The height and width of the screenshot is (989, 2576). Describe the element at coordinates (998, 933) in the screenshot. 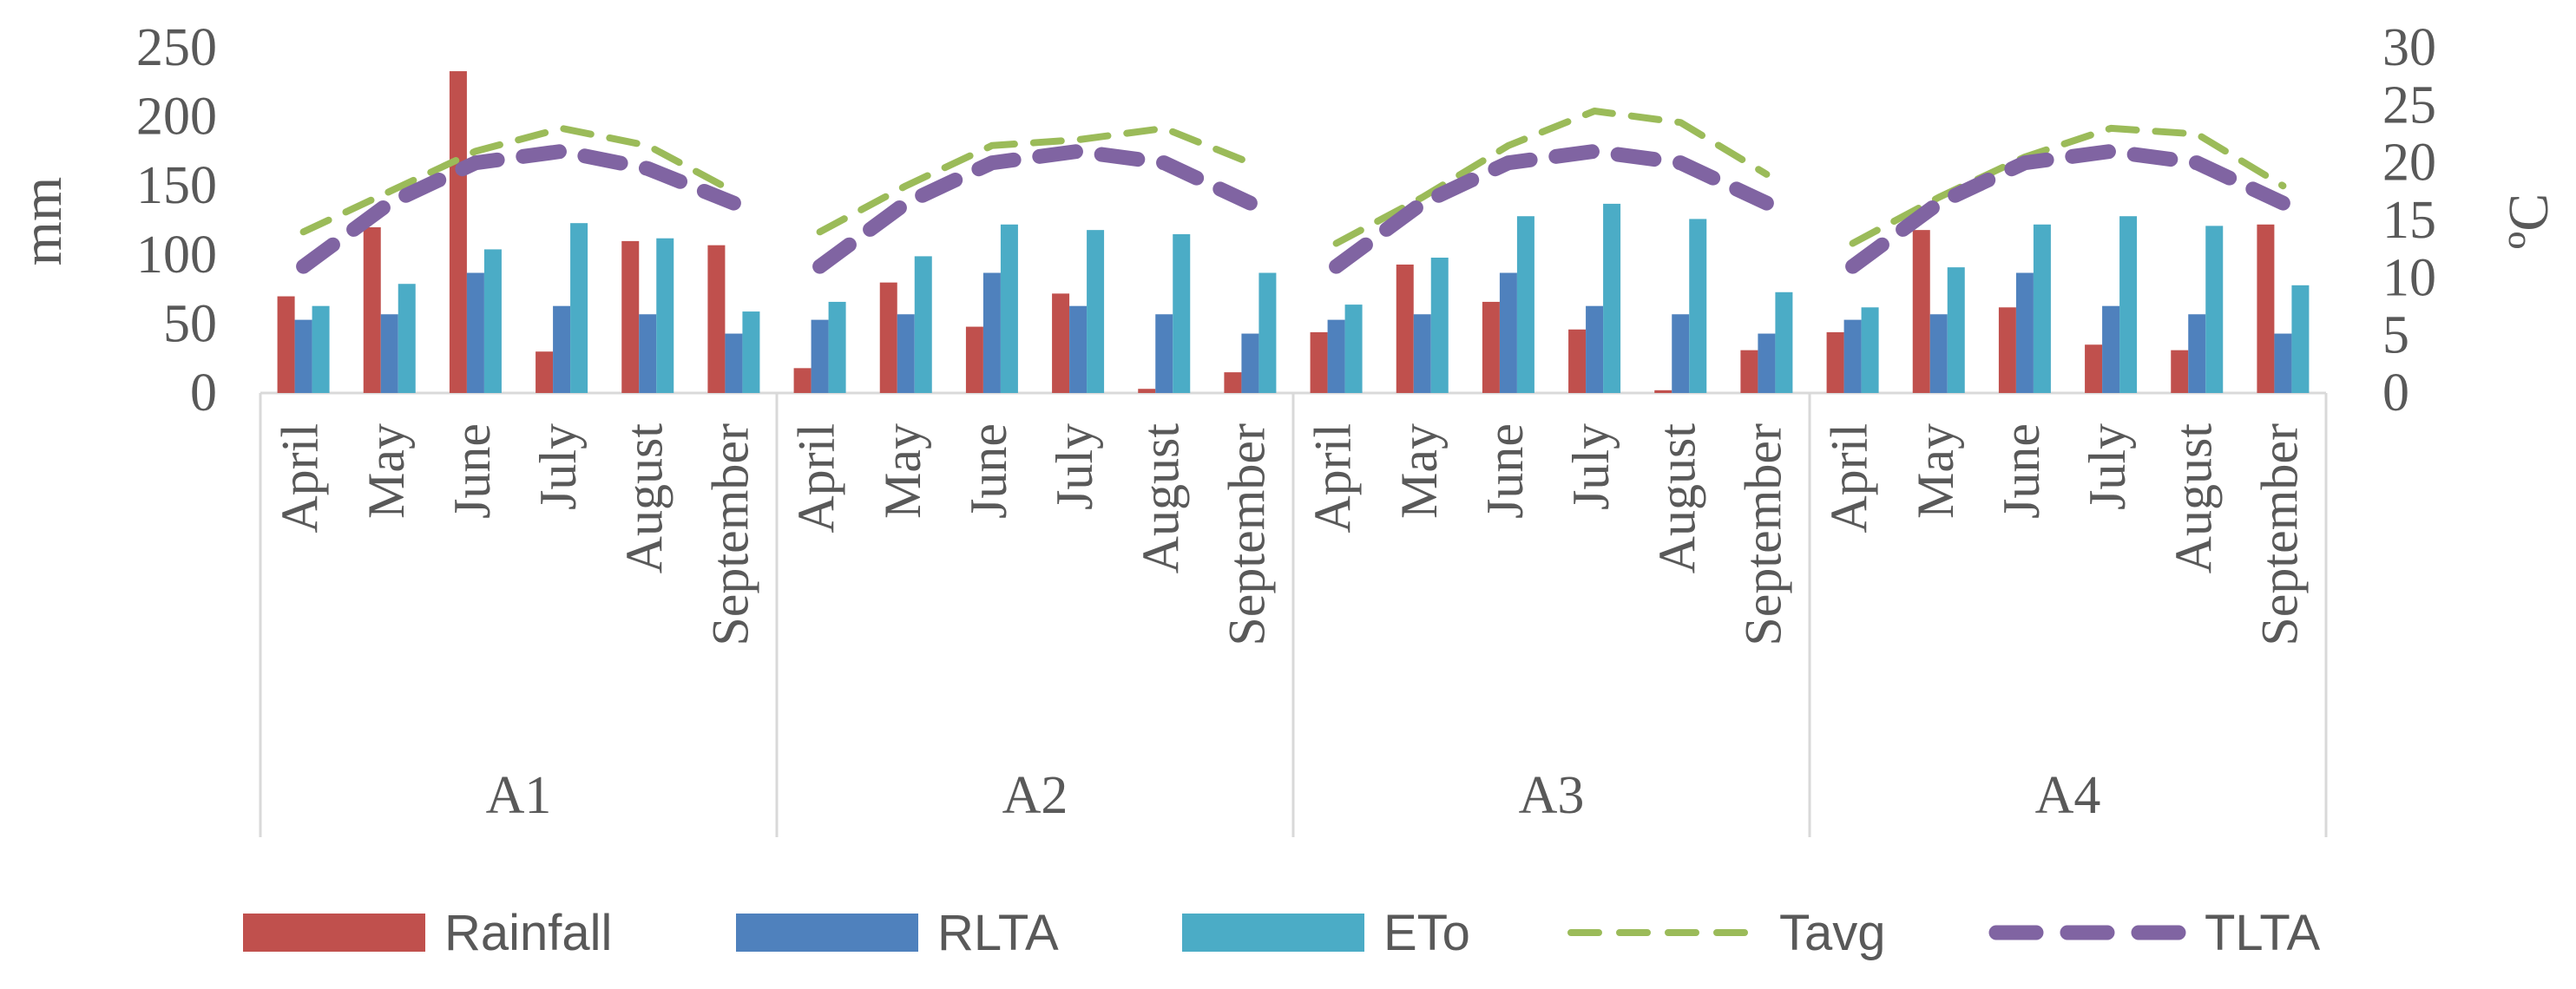

I see `legend-label-rlta: RLTA` at that location.